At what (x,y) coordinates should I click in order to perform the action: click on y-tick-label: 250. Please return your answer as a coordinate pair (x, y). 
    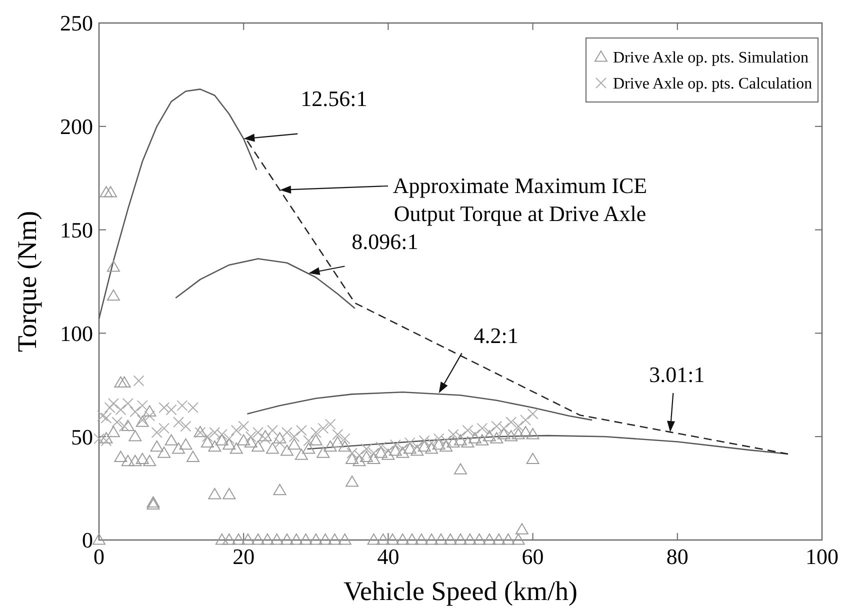
    Looking at the image, I should click on (76, 23).